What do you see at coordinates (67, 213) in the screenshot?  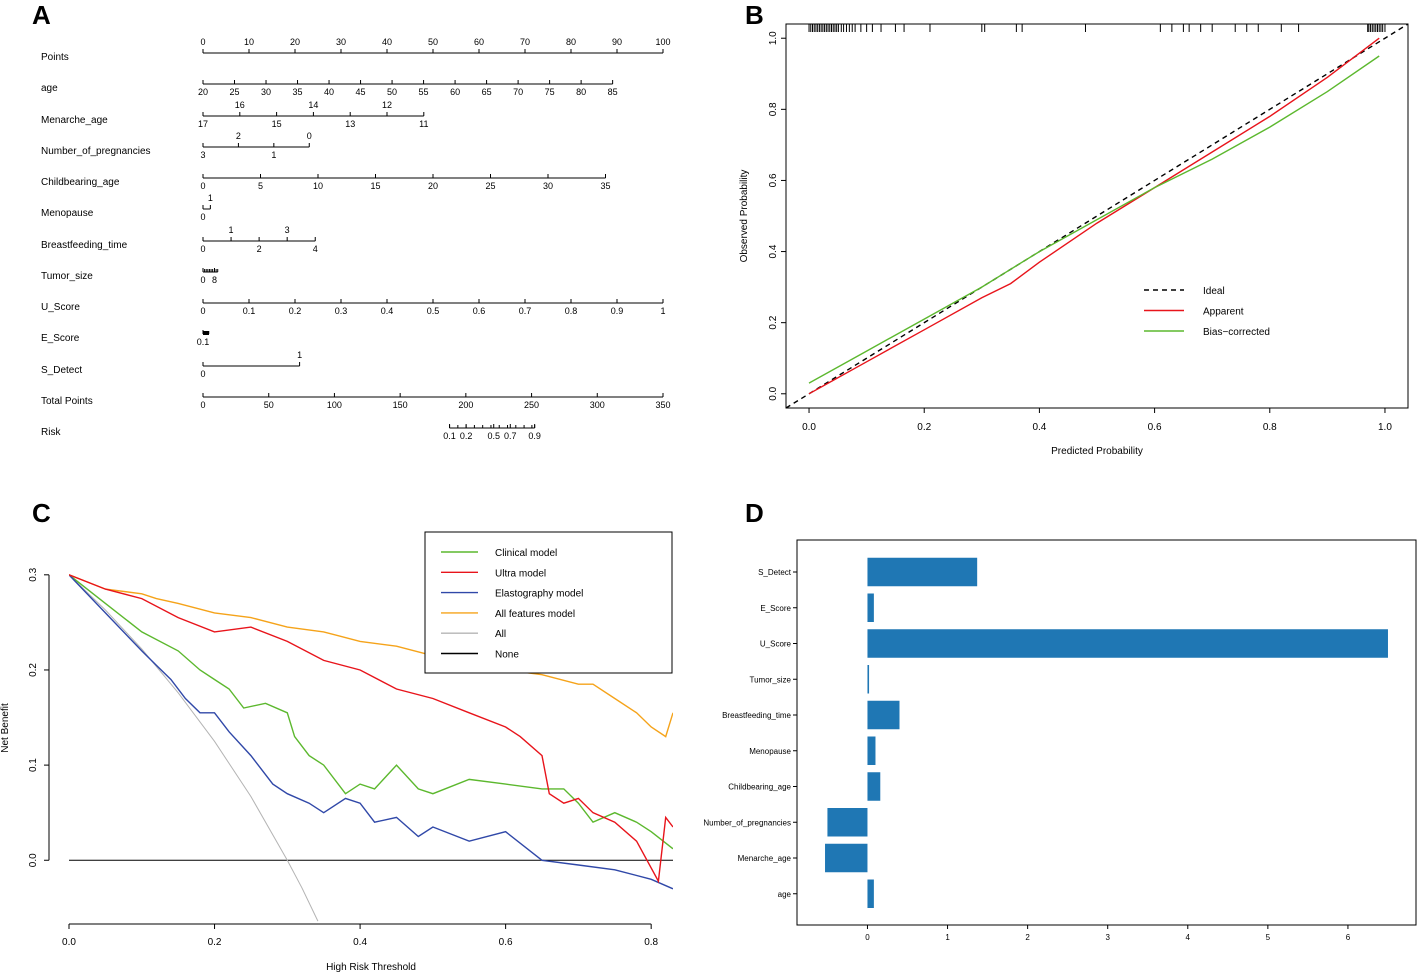 I see `nomogram-row-label-menopause: Menopause` at bounding box center [67, 213].